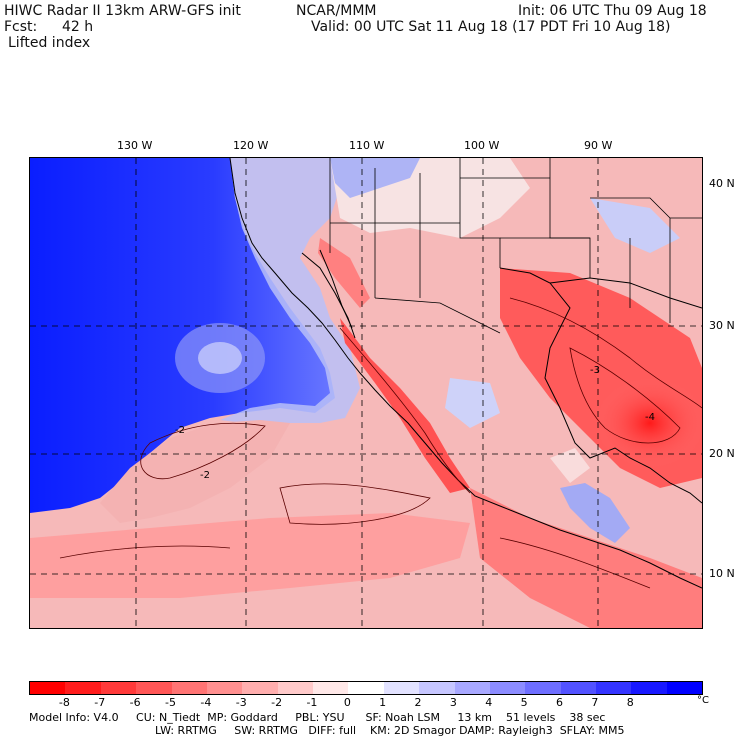  I want to click on ocean-swirl-core, so click(220, 358).